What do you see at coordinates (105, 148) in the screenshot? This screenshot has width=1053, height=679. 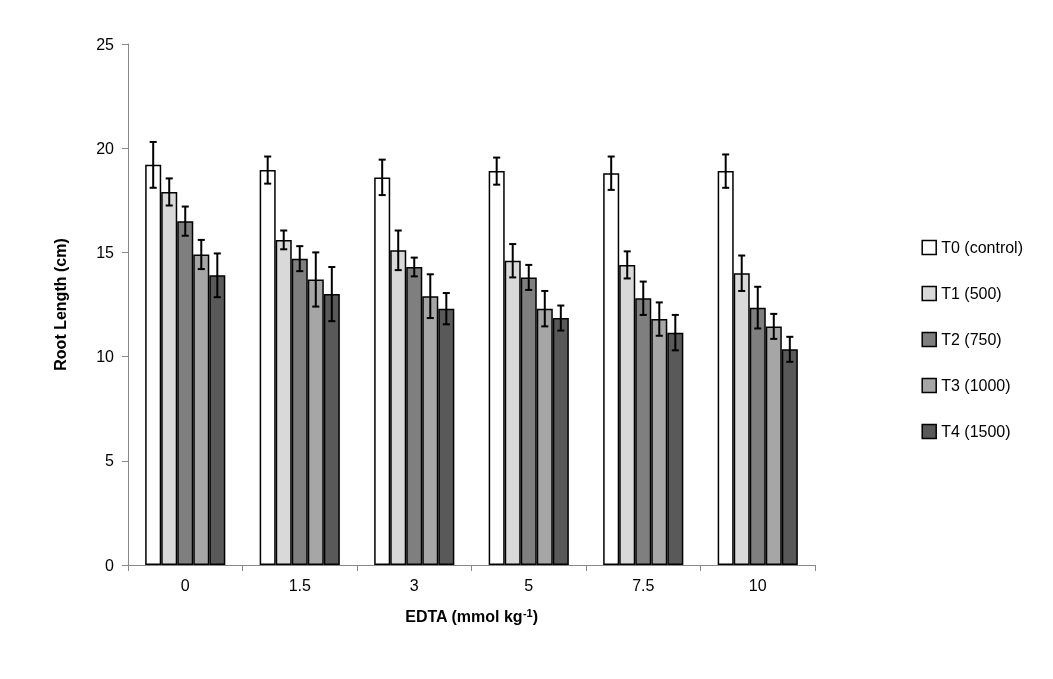 I see `y-tick-label: 20` at bounding box center [105, 148].